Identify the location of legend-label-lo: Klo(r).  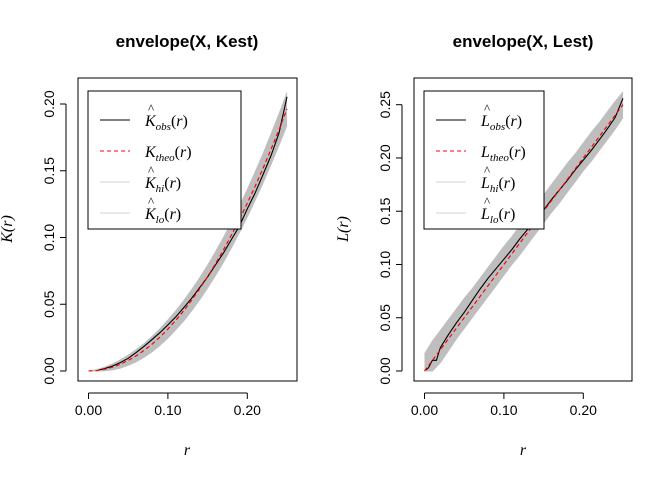
(162, 216).